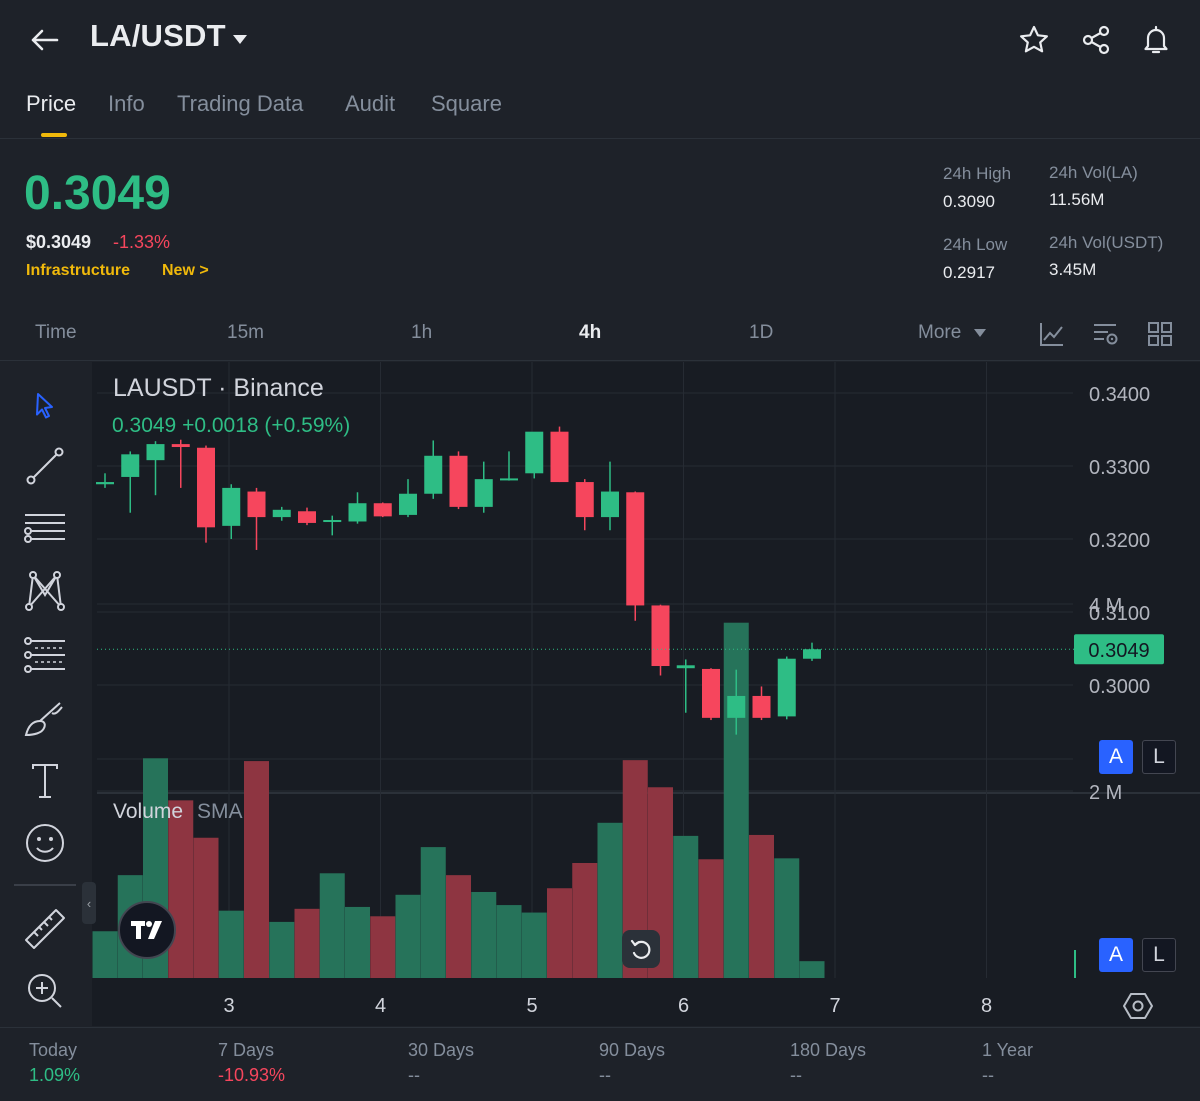  What do you see at coordinates (969, 272) in the screenshot?
I see `low-value: 0.2917` at bounding box center [969, 272].